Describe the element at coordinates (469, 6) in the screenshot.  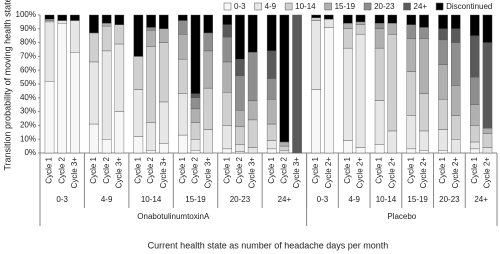
I see `legend-label: Discontinued` at that location.